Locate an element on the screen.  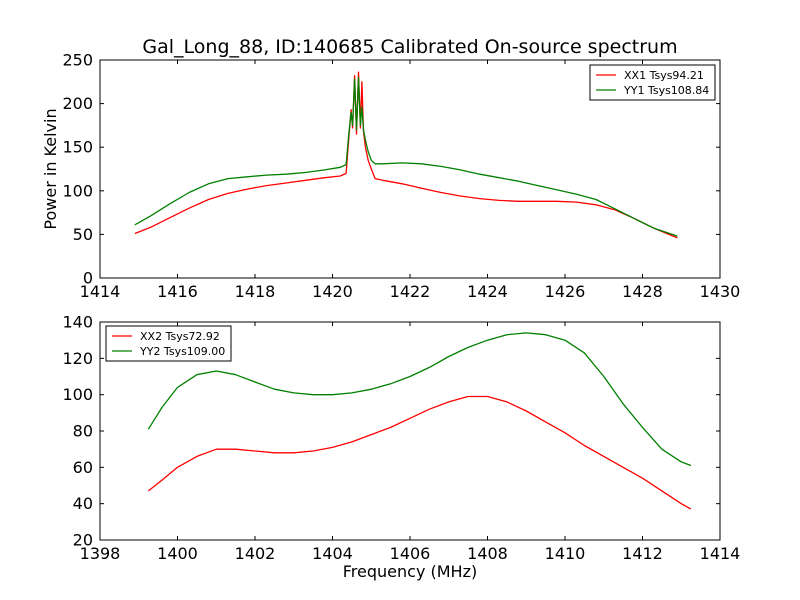
top-y-tick-label: 150 is located at coordinates (77, 147).